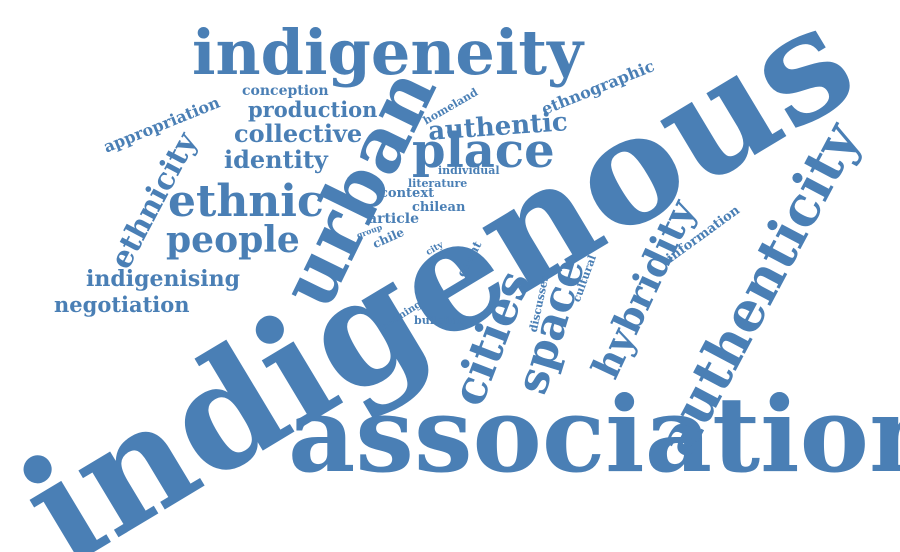 This screenshot has height=552, width=900. I want to click on word-building: building, so click(440, 320).